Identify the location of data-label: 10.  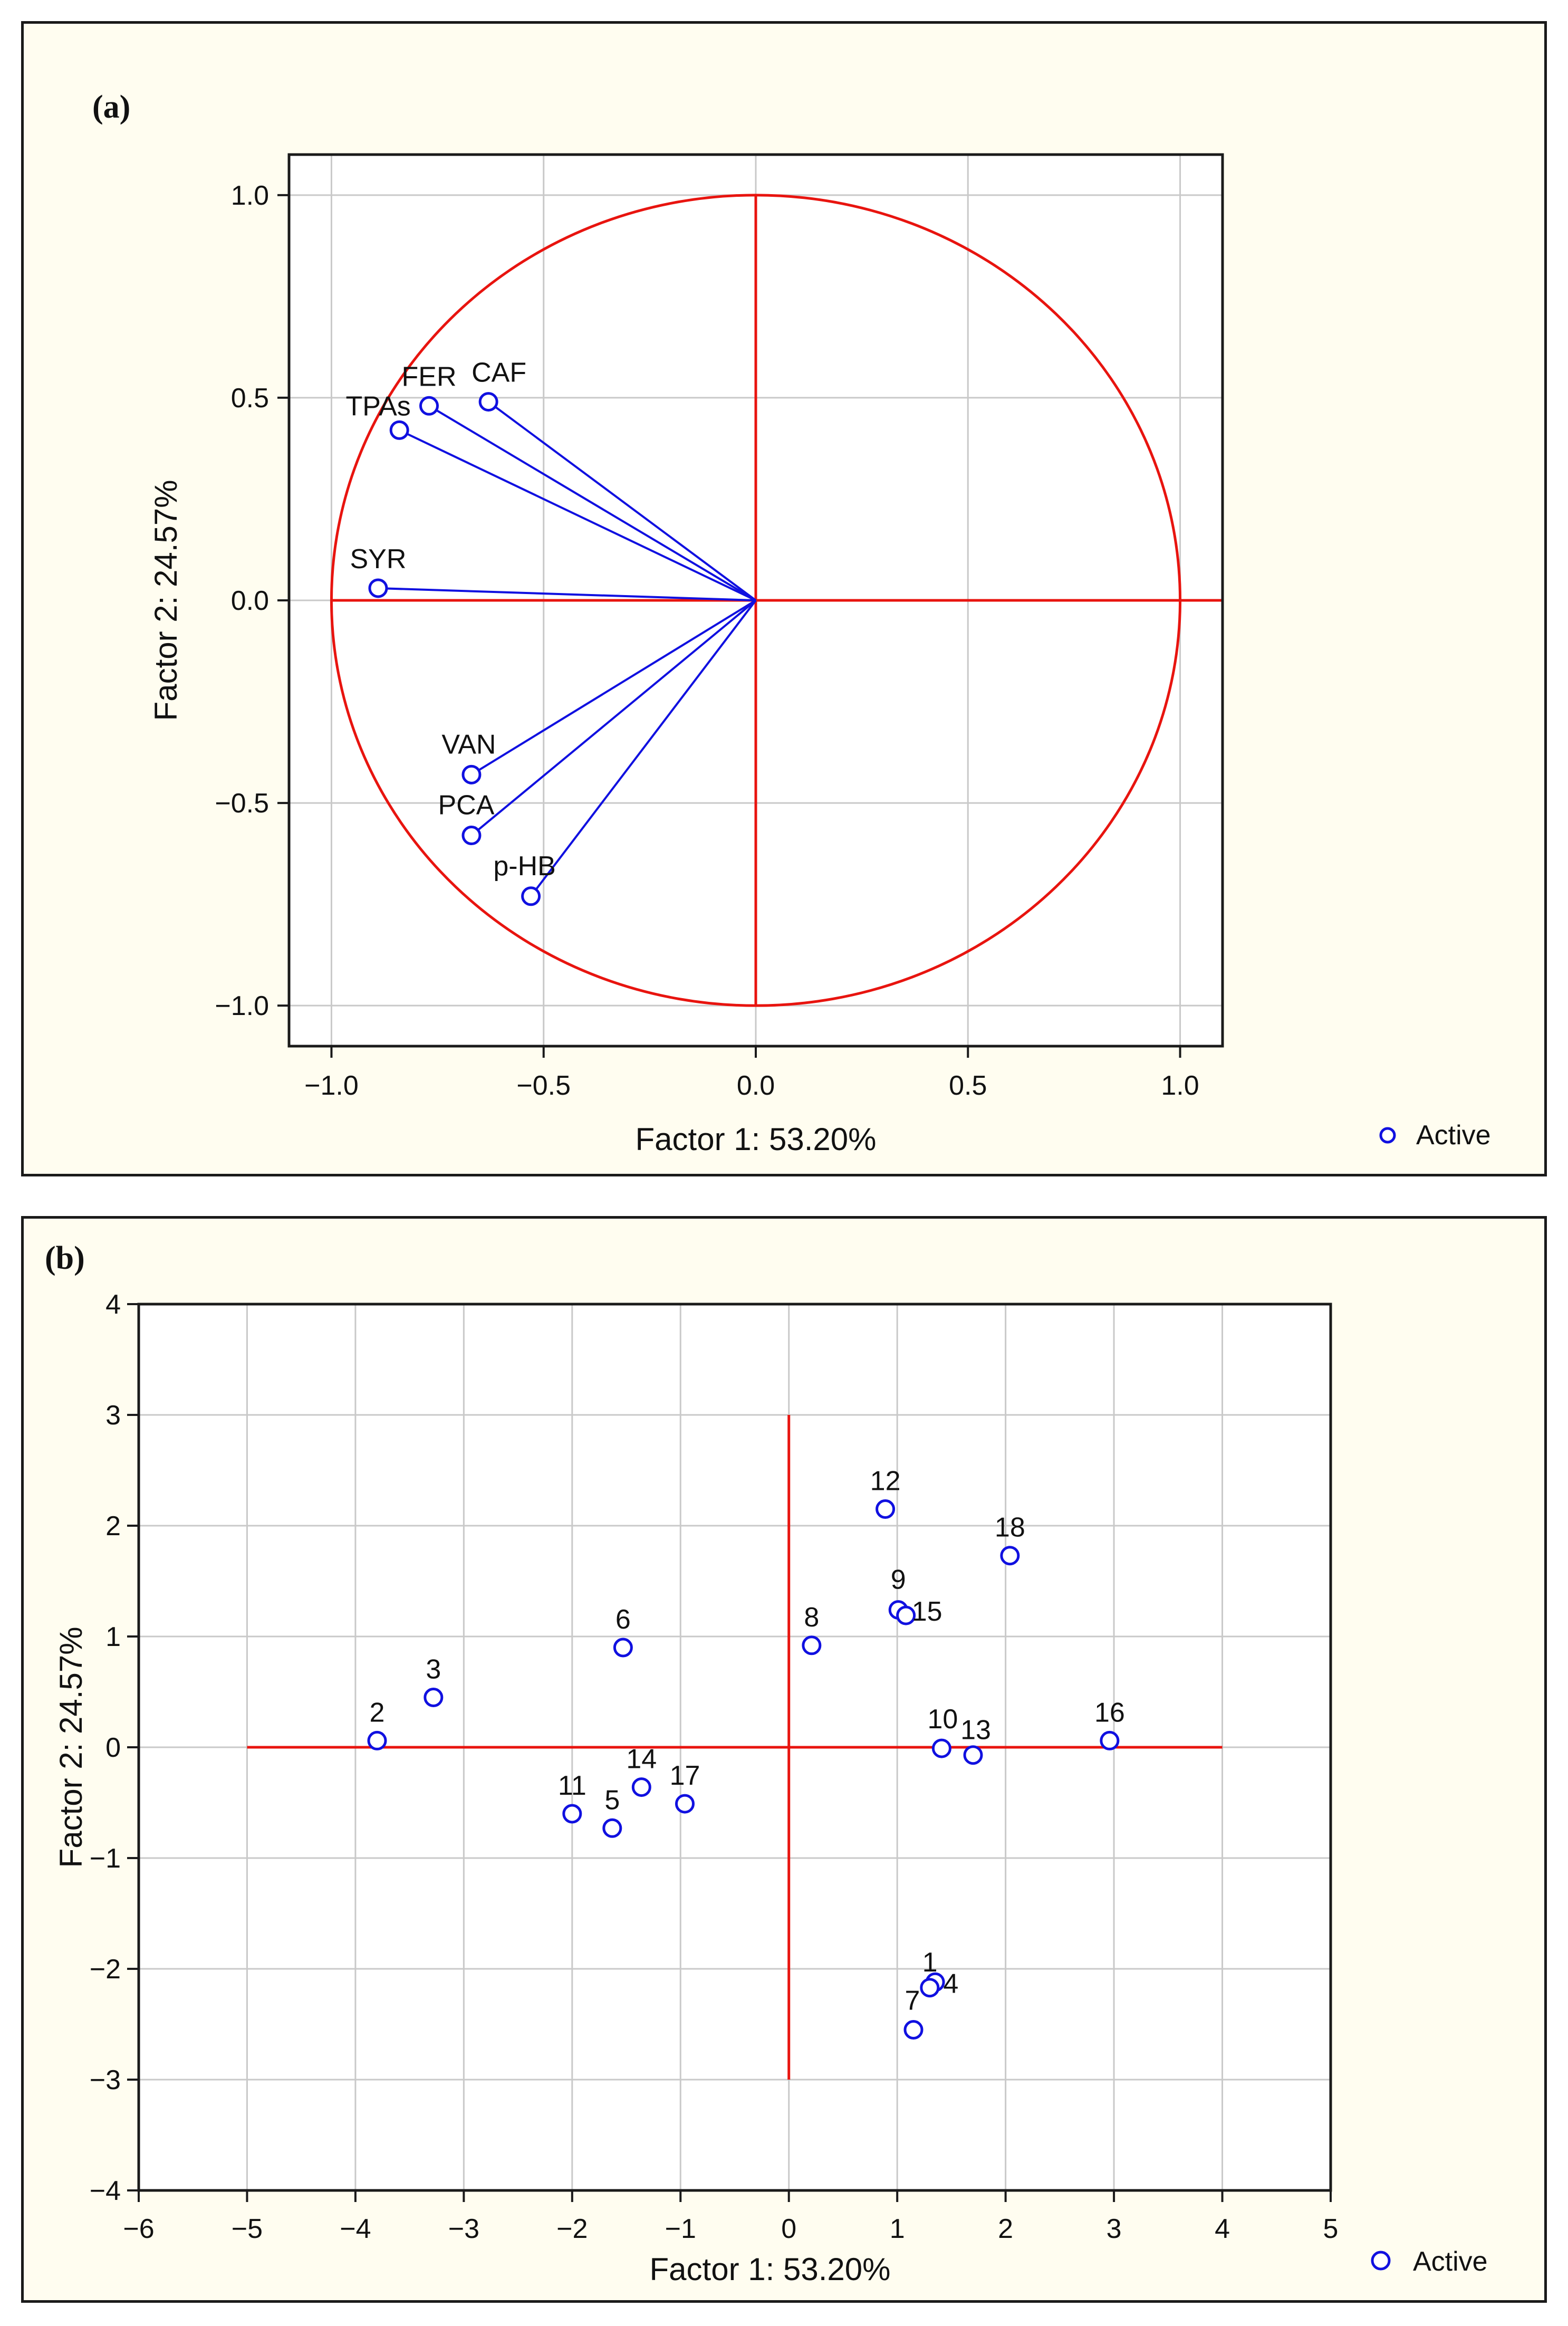
(943, 1719).